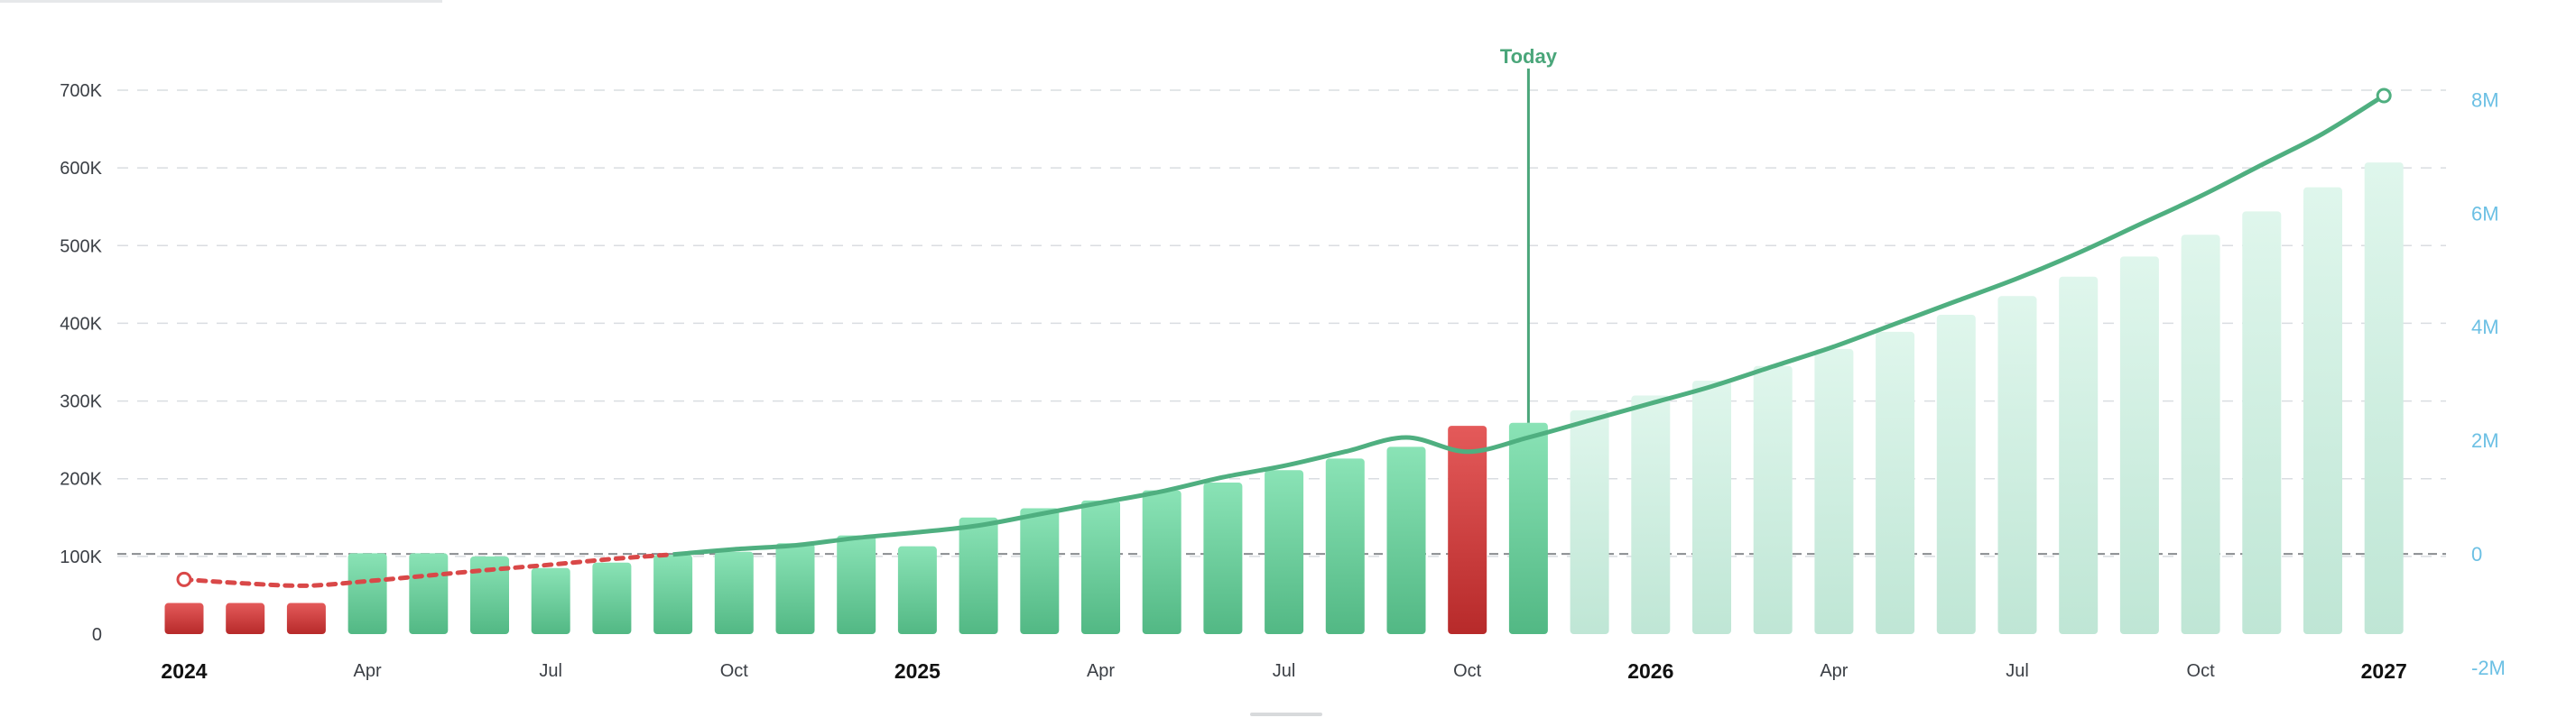 The height and width of the screenshot is (727, 2576). What do you see at coordinates (81, 324) in the screenshot?
I see `y-left-tick-label: 400K` at bounding box center [81, 324].